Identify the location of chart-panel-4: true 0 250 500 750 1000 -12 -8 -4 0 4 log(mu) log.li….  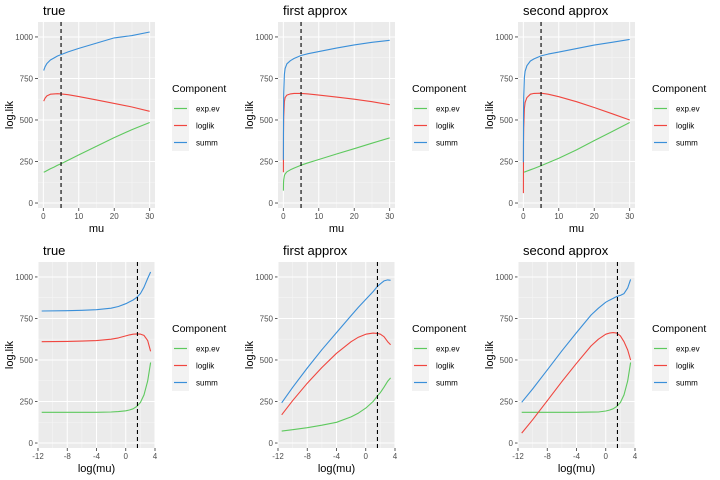
(115, 359).